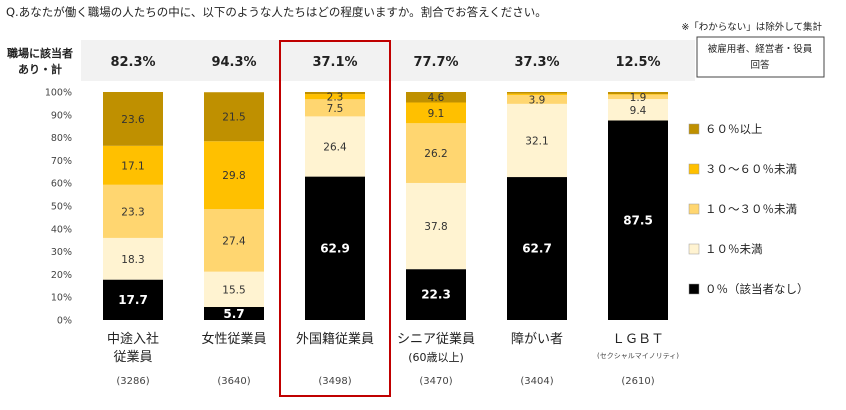  I want to click on note-box-line: 被雇用者、経営者・役員, so click(760, 49).